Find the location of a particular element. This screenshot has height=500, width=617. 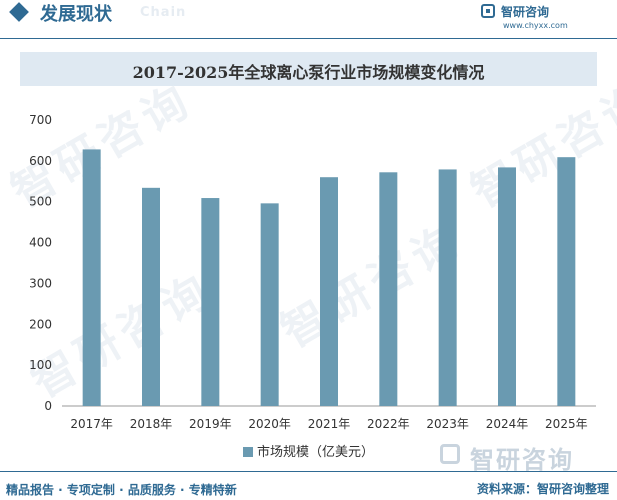

y-tick-label: 100 is located at coordinates (40, 365).